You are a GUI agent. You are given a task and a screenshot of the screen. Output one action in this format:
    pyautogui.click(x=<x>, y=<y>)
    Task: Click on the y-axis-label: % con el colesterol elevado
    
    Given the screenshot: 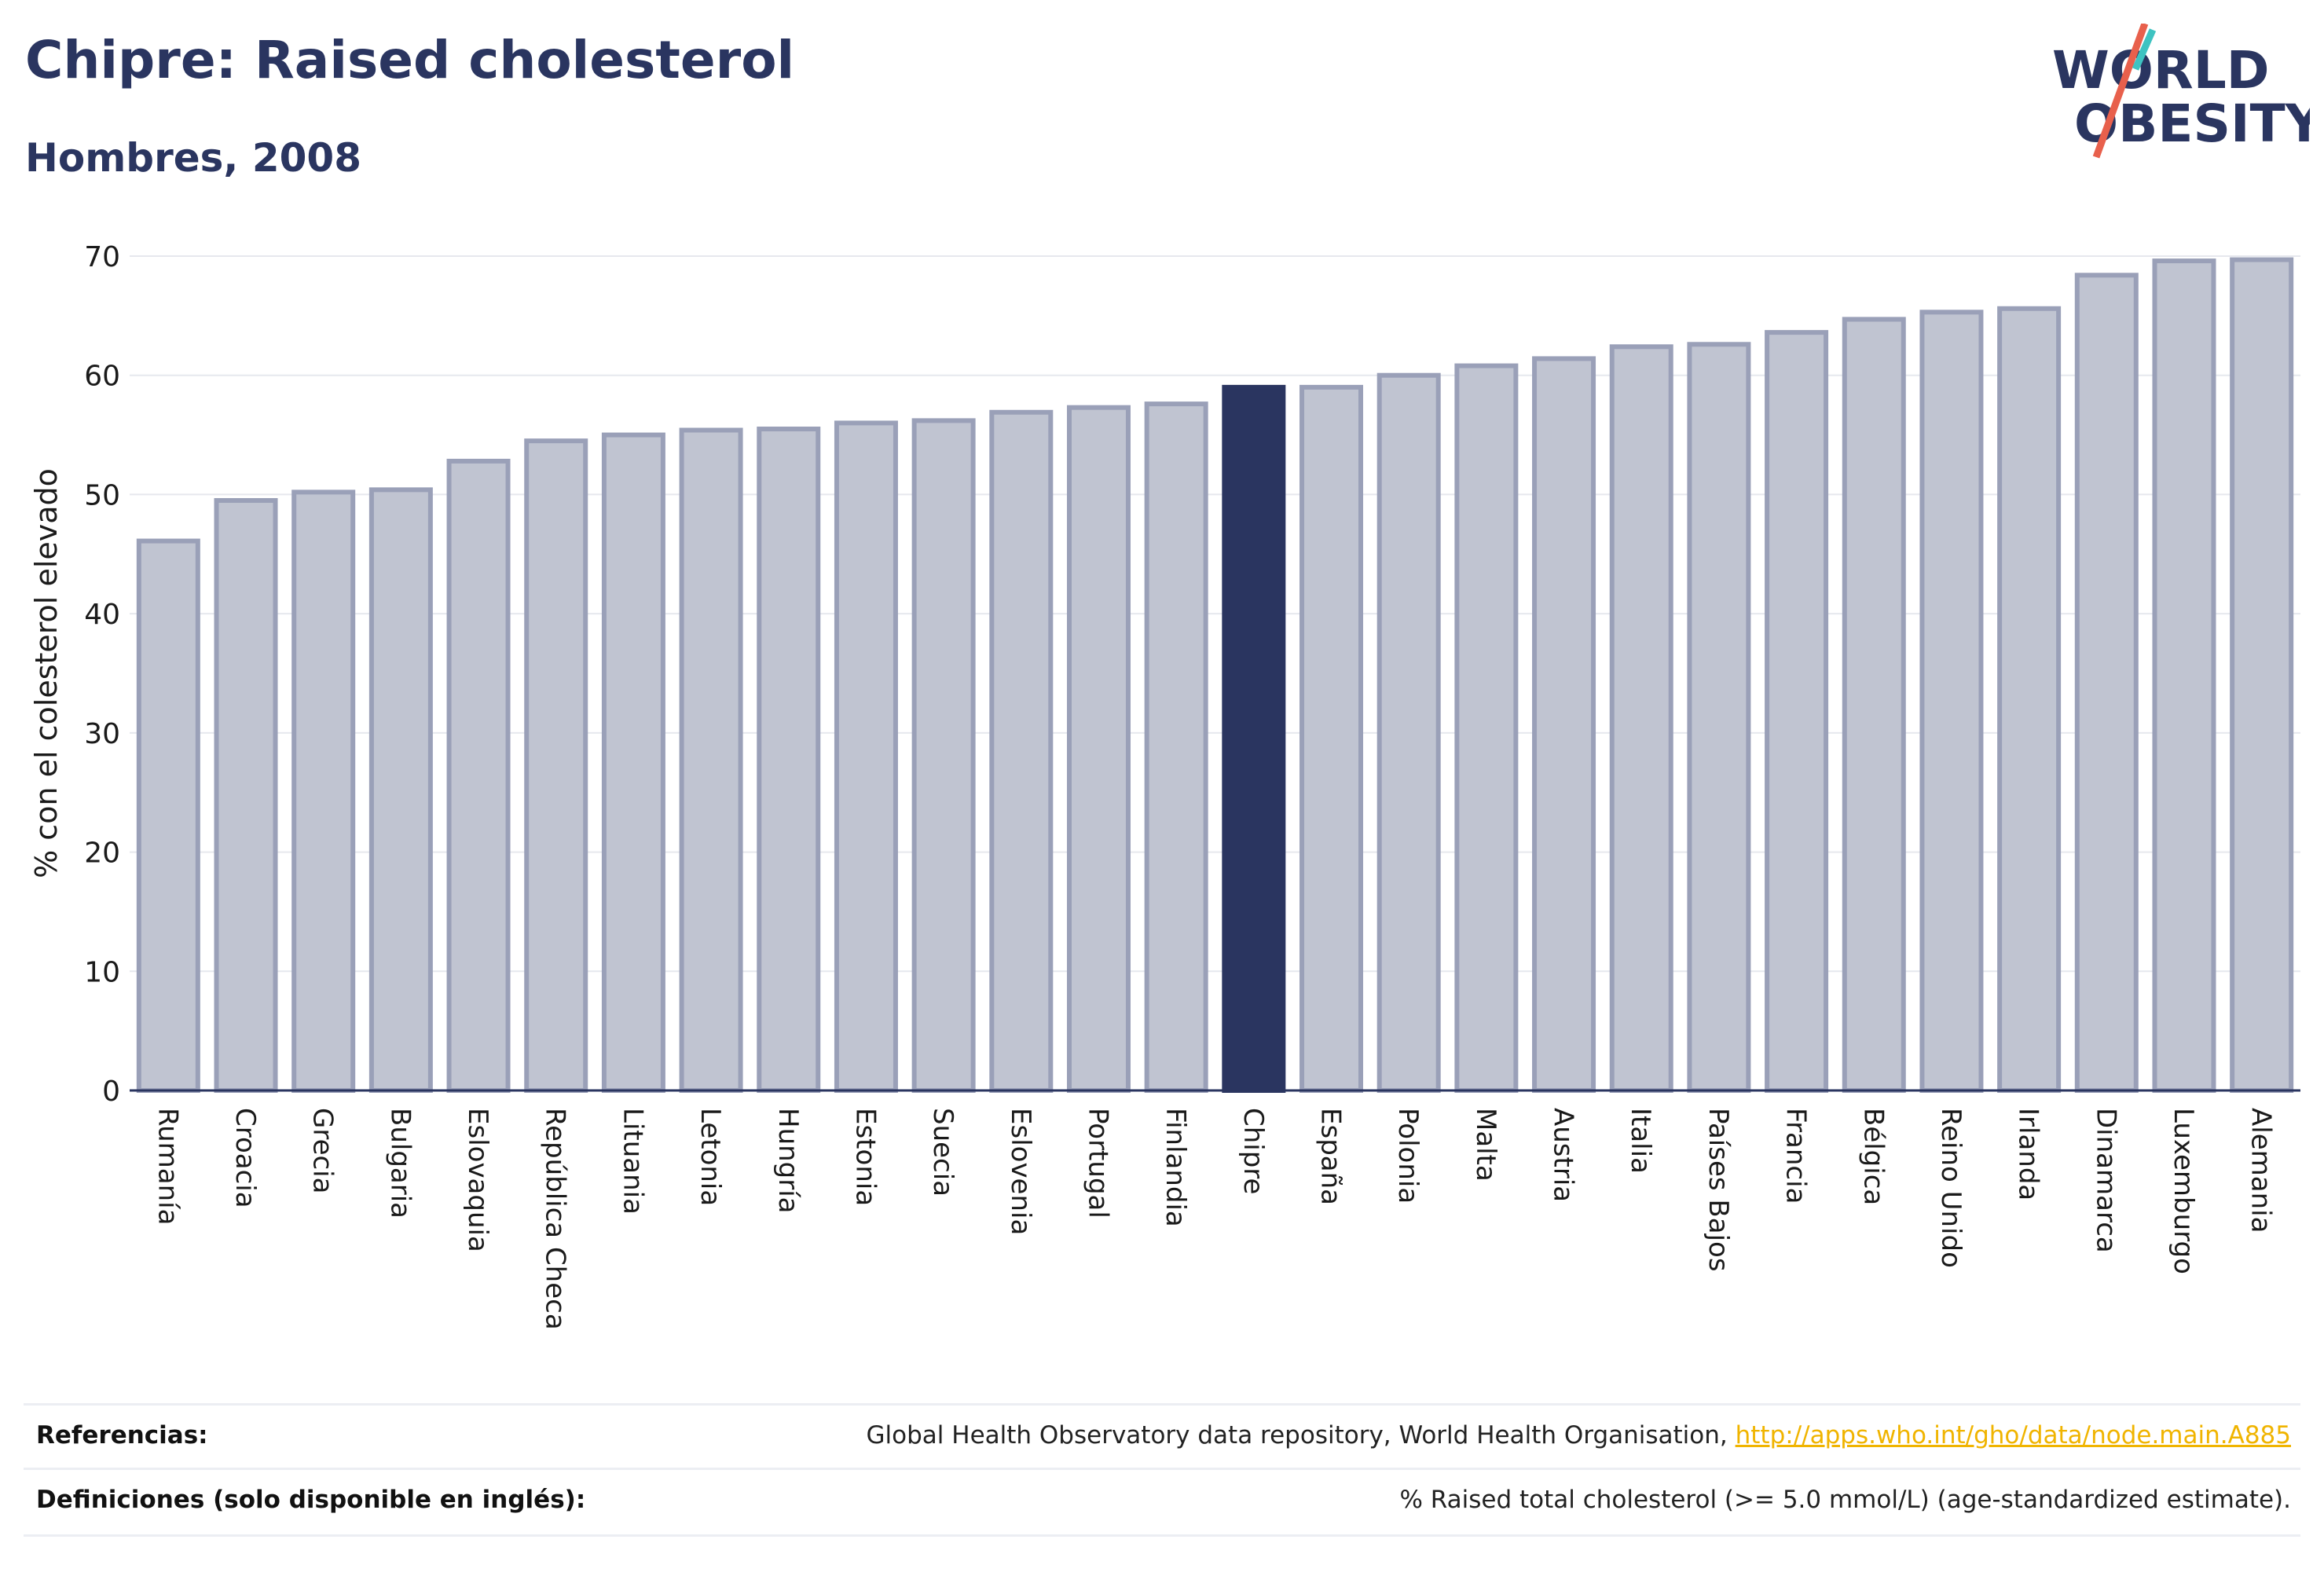 What is the action you would take?
    pyautogui.click(x=46, y=673)
    